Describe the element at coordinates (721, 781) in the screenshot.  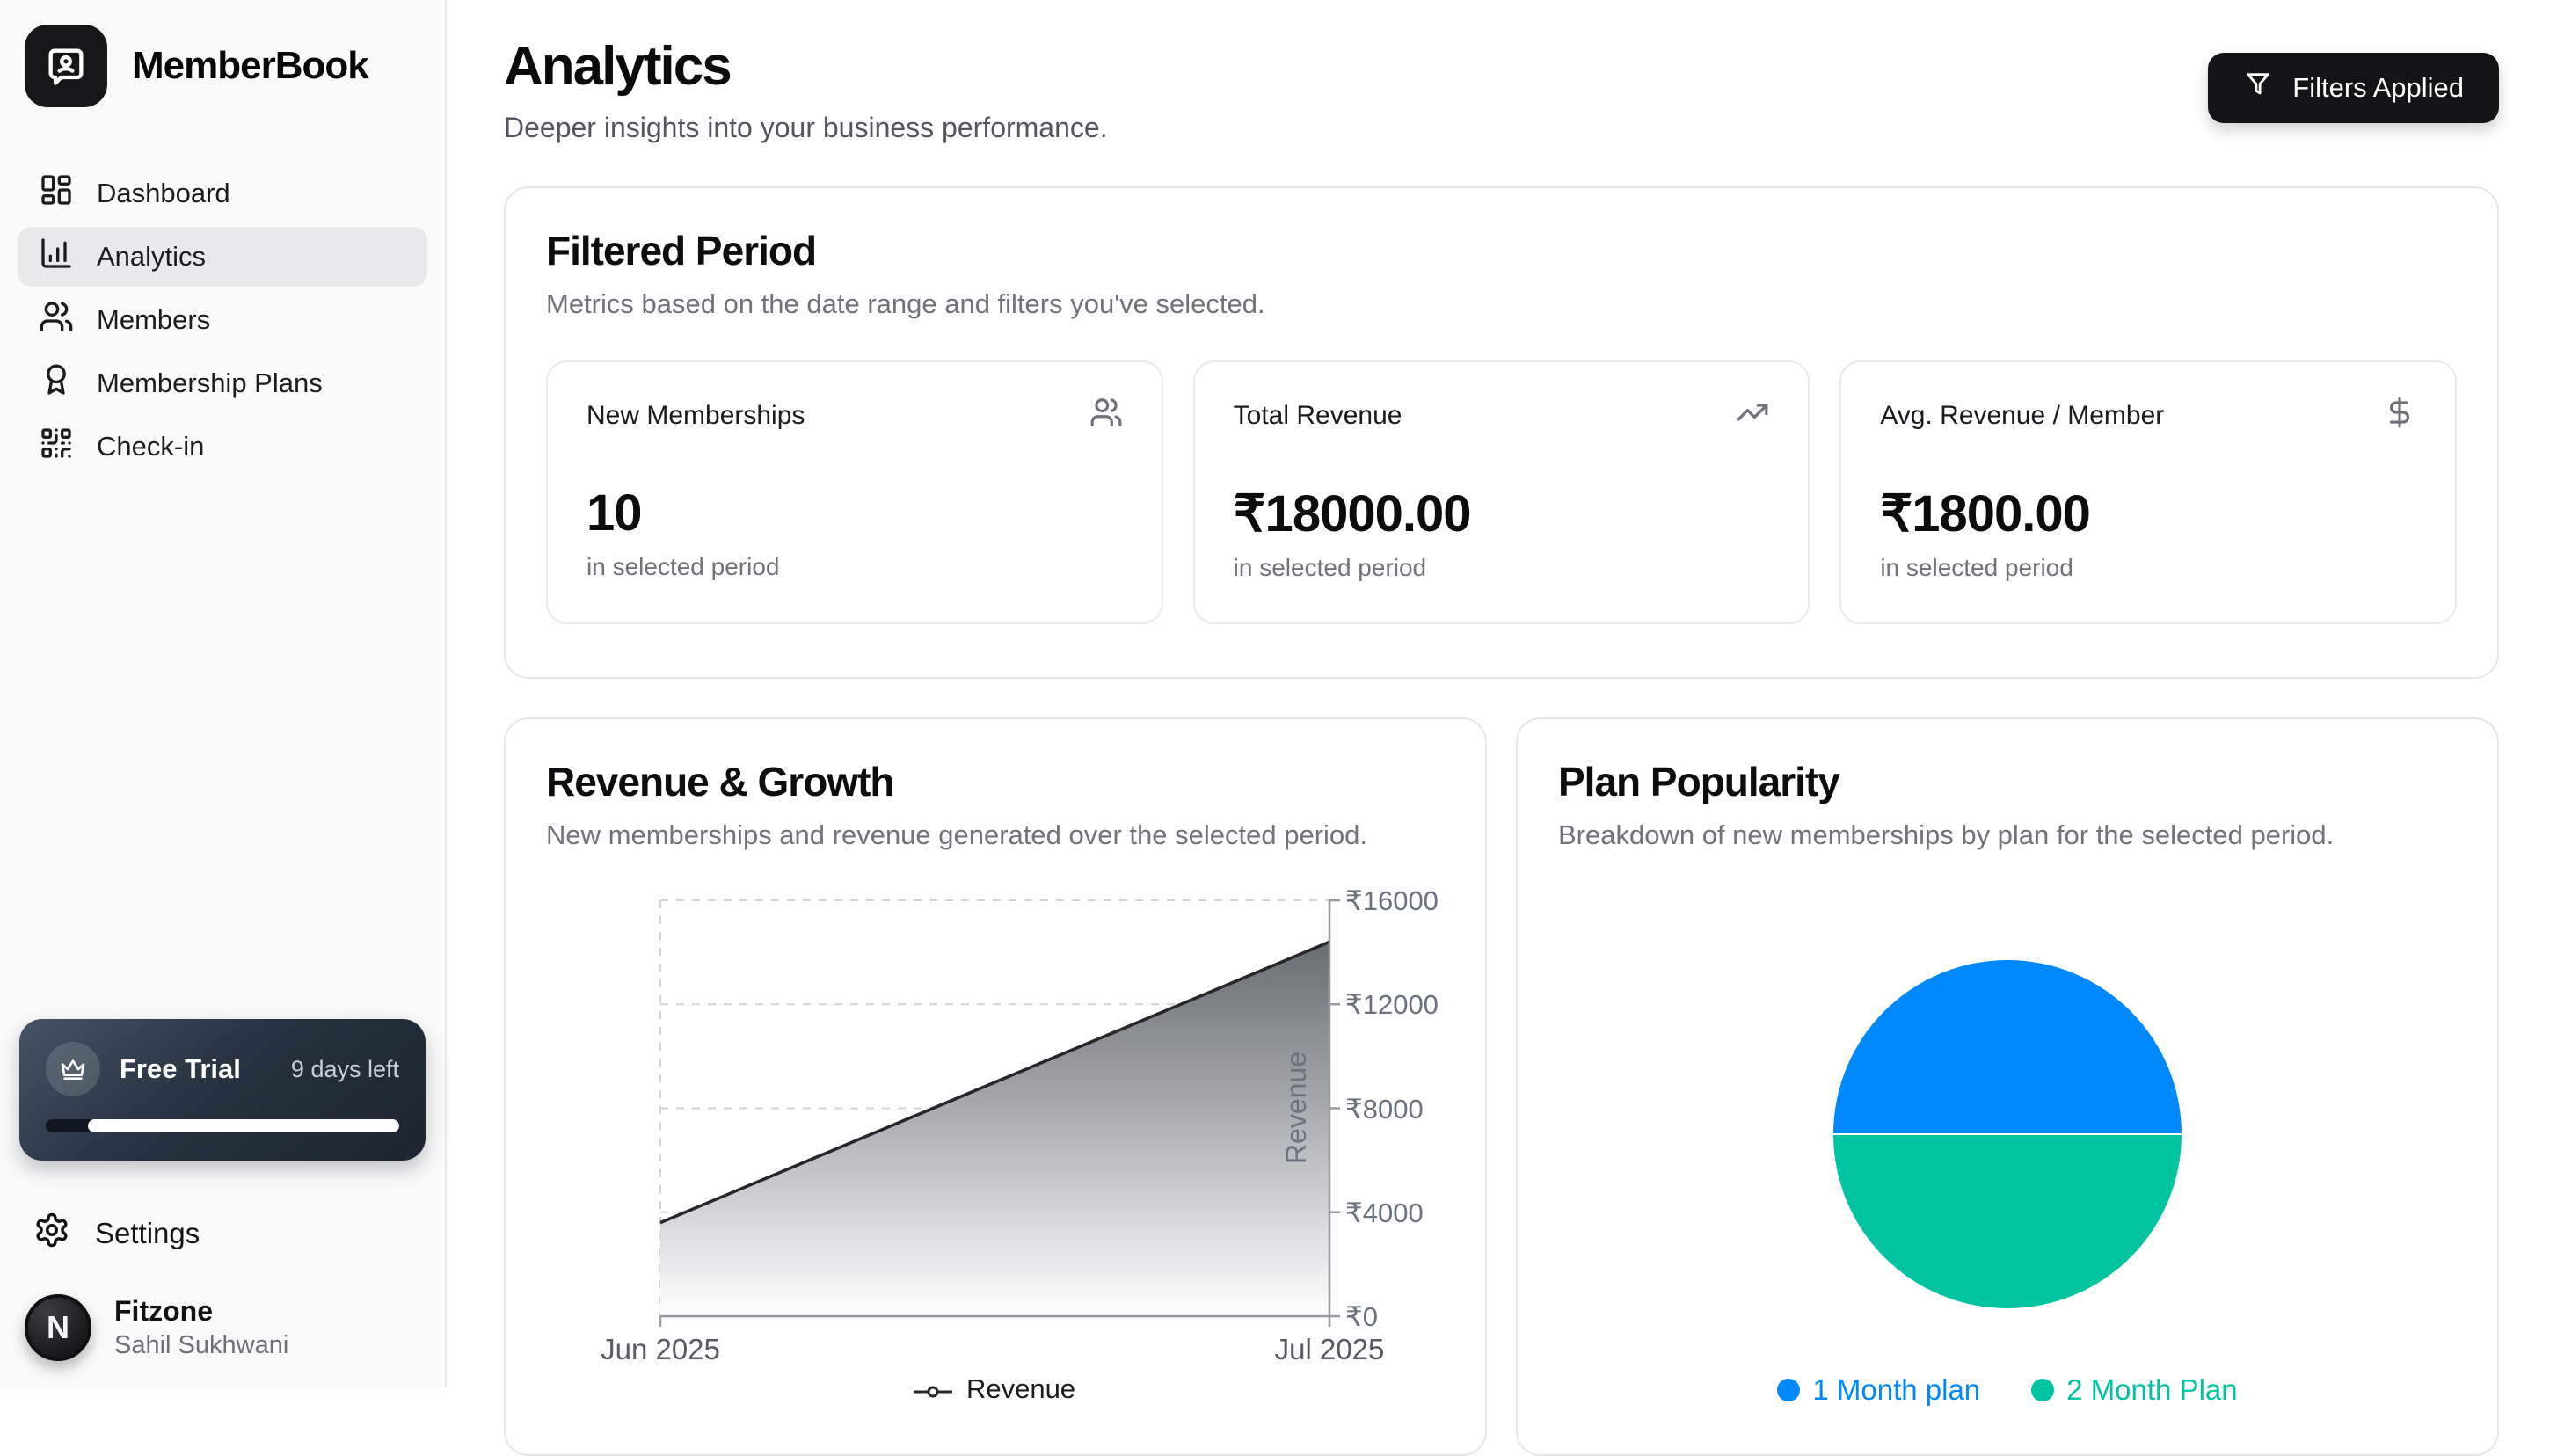
I see `revenue-growth-title: Revenue & Growth` at that location.